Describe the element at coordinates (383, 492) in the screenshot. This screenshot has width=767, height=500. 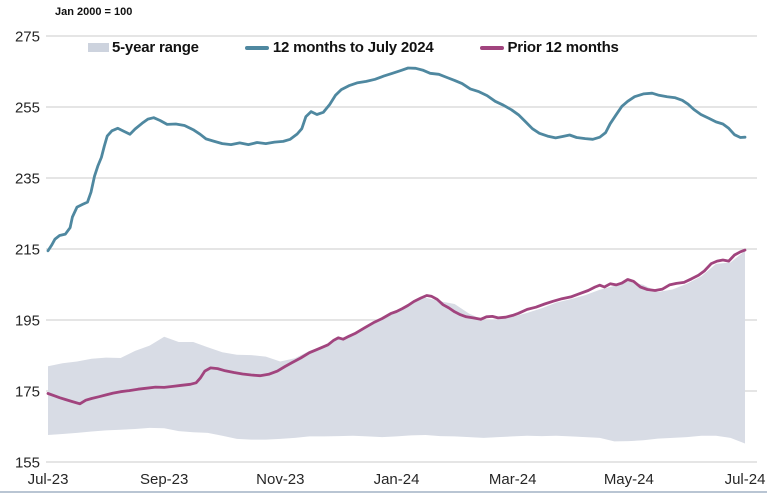
I see `bottom-border-rule` at that location.